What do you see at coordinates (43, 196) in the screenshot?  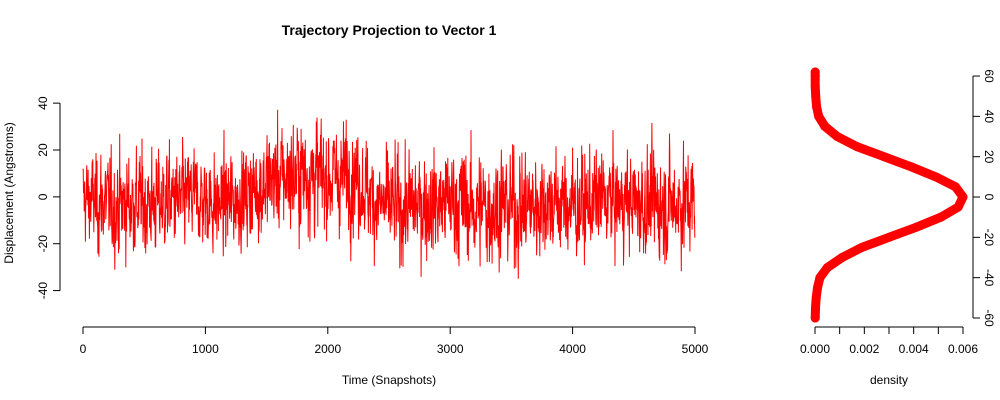 I see `main-y-tick-label: 0` at bounding box center [43, 196].